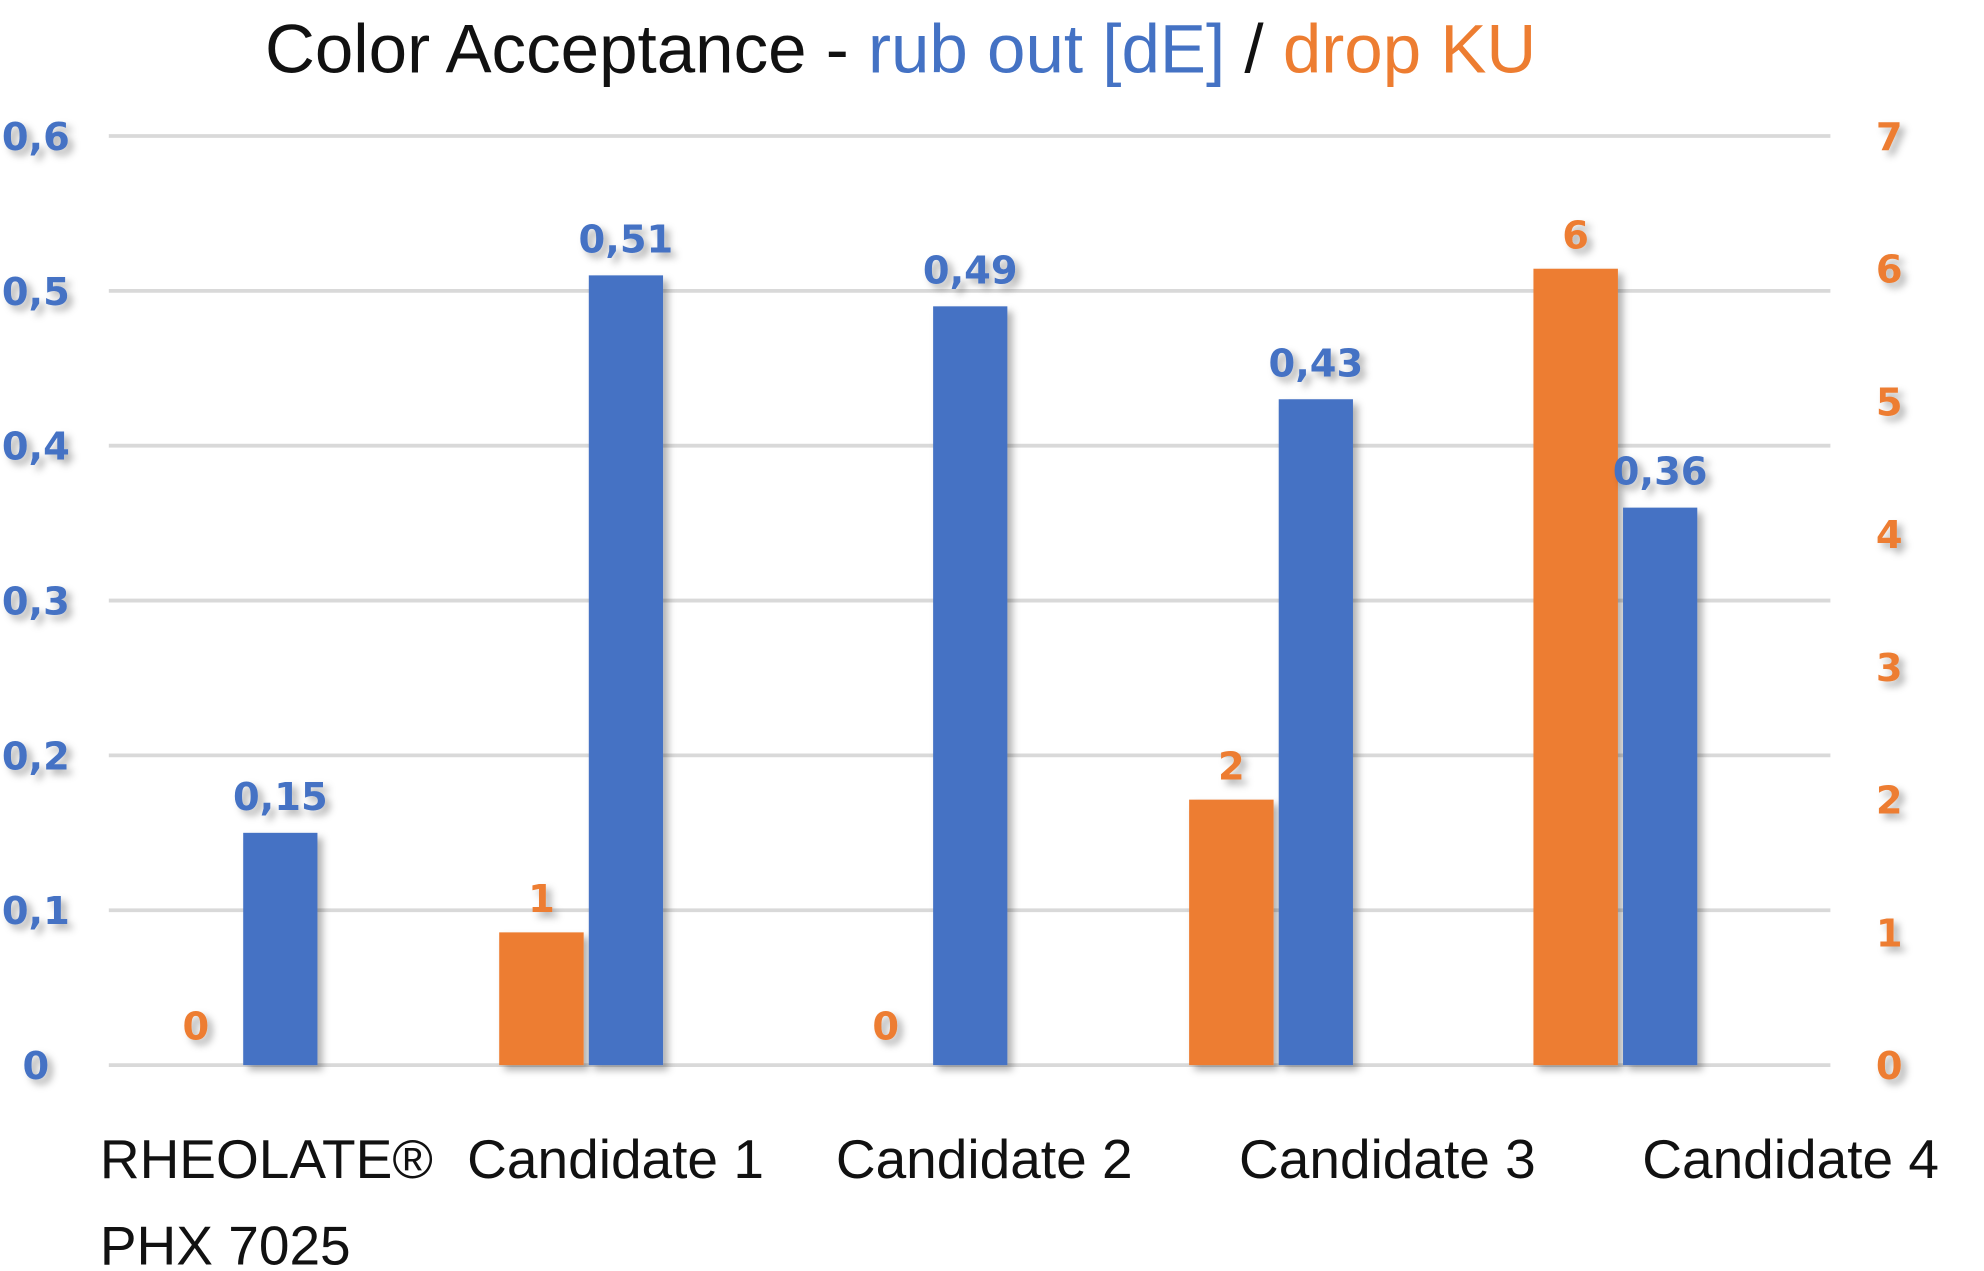 This screenshot has height=1271, width=1984. Describe the element at coordinates (266, 1159) in the screenshot. I see `category-label: RHEOLATE®` at that location.